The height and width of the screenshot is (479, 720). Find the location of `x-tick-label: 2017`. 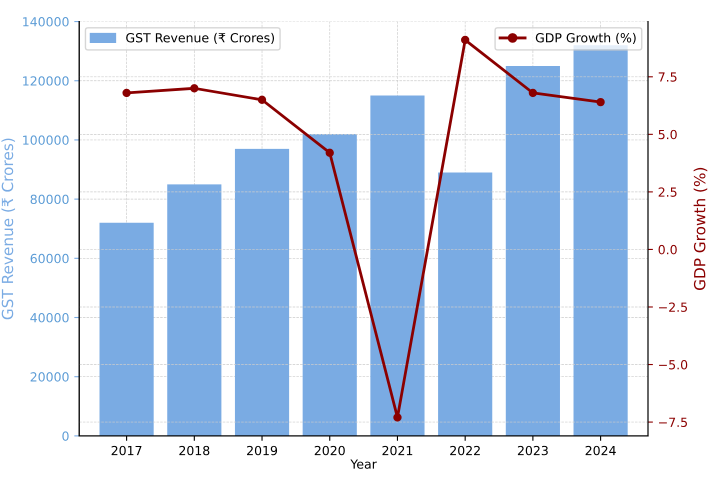

x-tick-label: 2017 is located at coordinates (127, 451).